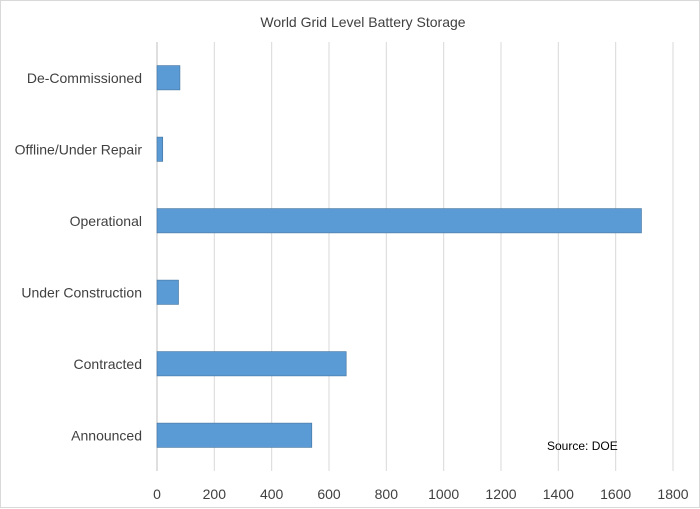  What do you see at coordinates (500, 494) in the screenshot?
I see `x-tick-label: 1200` at bounding box center [500, 494].